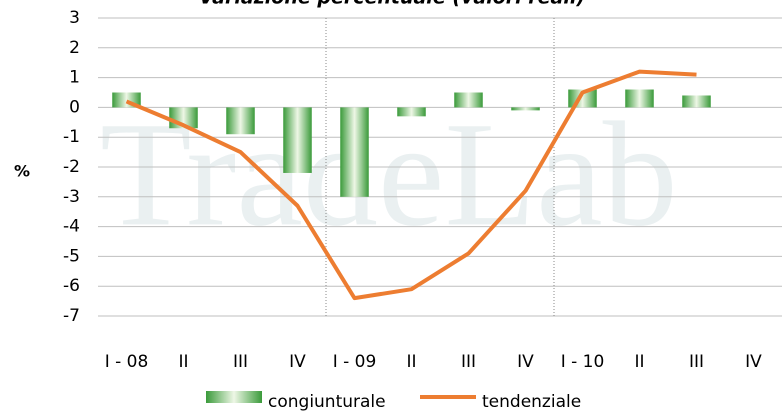  Describe the element at coordinates (74, 78) in the screenshot. I see `y-tick-label: 1` at that location.